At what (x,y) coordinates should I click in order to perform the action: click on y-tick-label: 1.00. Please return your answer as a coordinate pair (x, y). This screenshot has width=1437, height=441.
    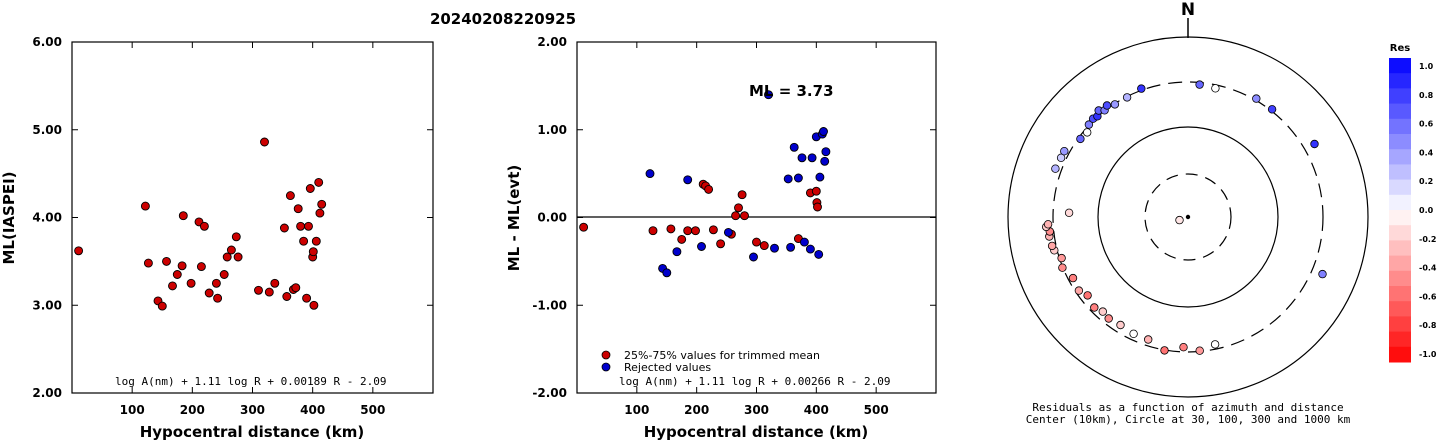
    Looking at the image, I should click on (552, 130).